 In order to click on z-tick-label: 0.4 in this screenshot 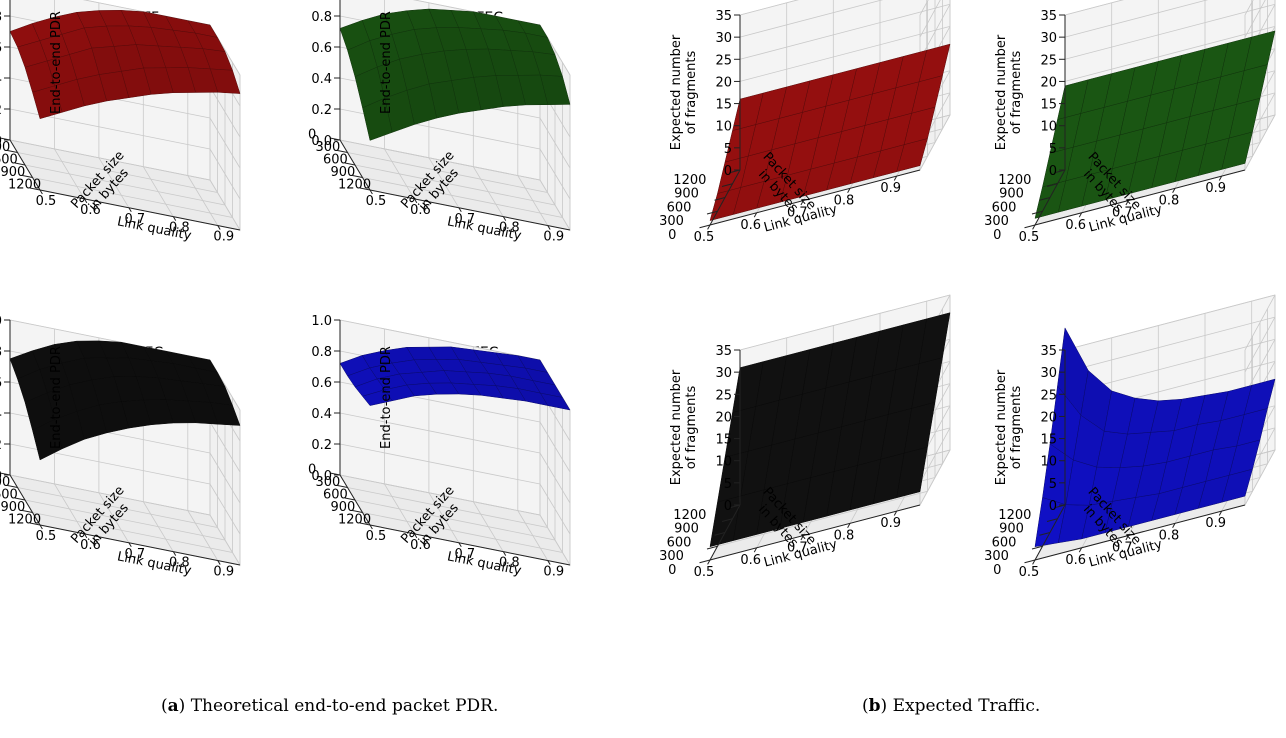, I will do `click(321, 414)`.